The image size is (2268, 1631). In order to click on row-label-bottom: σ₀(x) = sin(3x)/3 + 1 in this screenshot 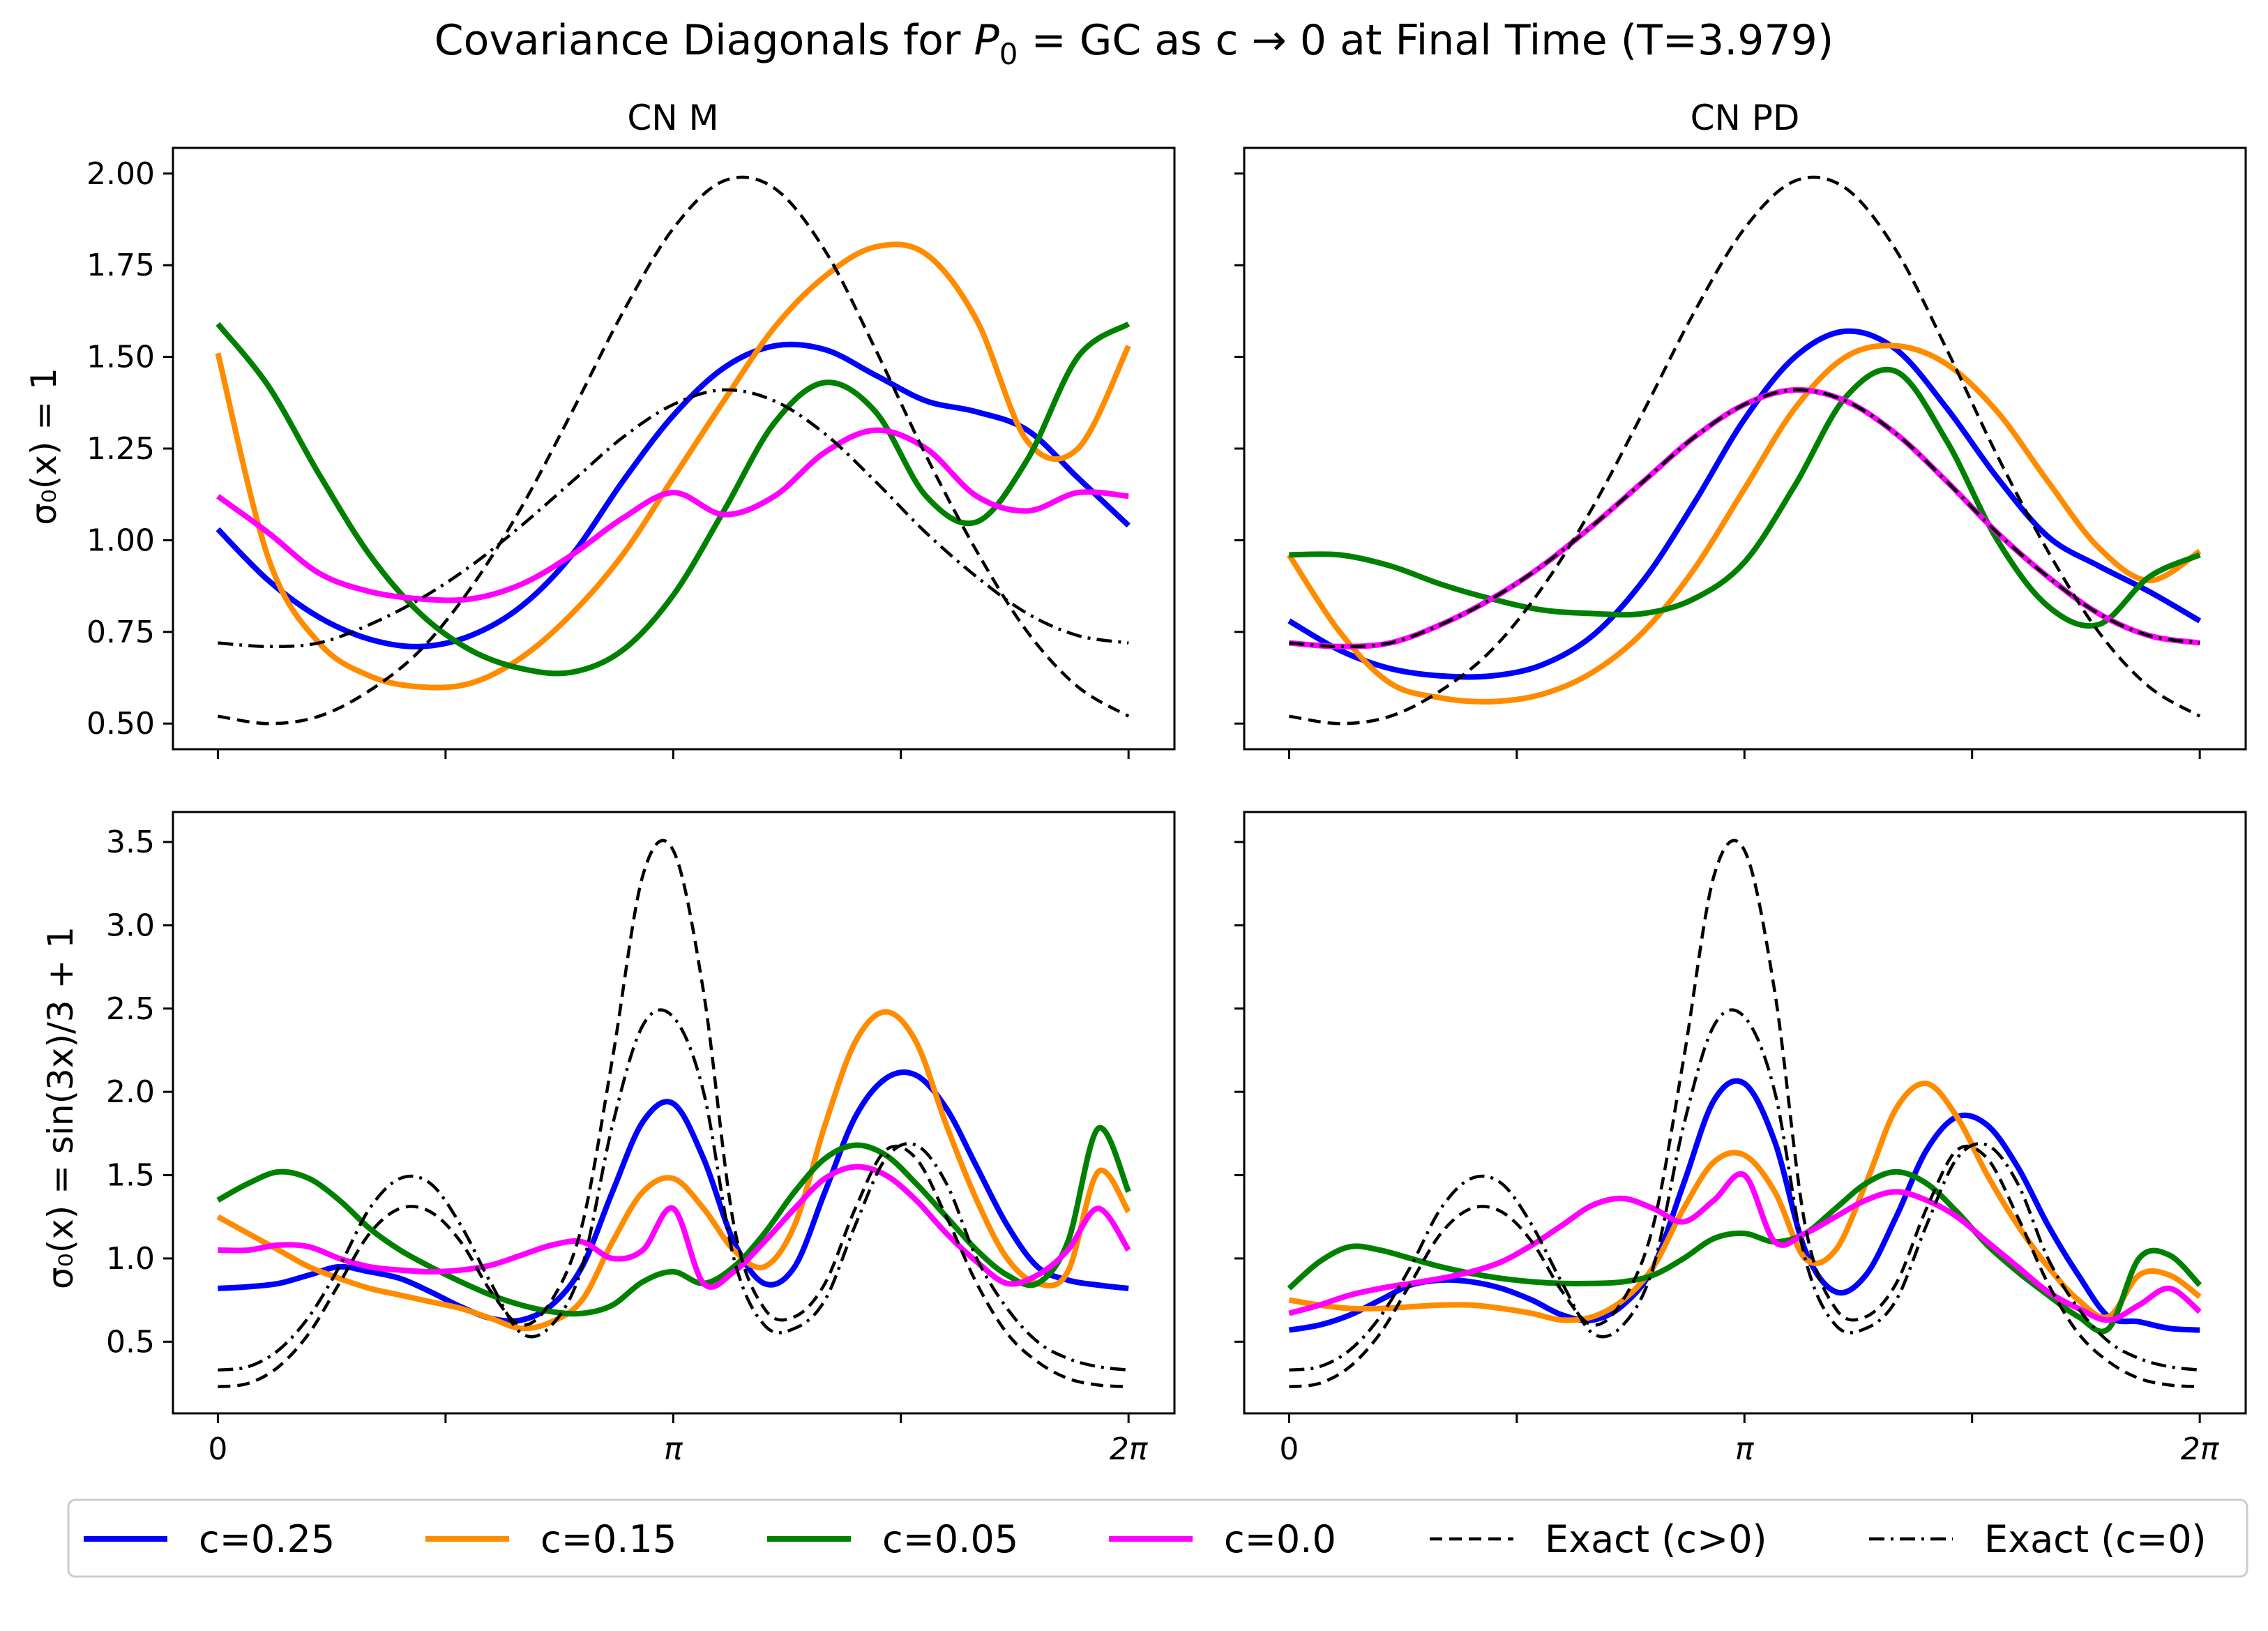, I will do `click(60, 1108)`.